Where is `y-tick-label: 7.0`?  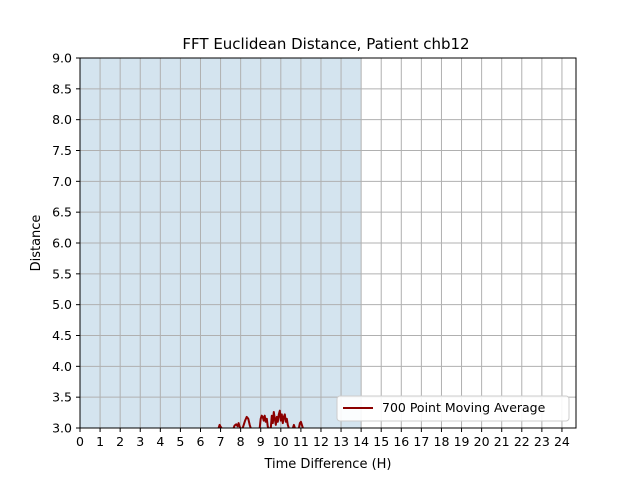
y-tick-label: 7.0 is located at coordinates (62, 181).